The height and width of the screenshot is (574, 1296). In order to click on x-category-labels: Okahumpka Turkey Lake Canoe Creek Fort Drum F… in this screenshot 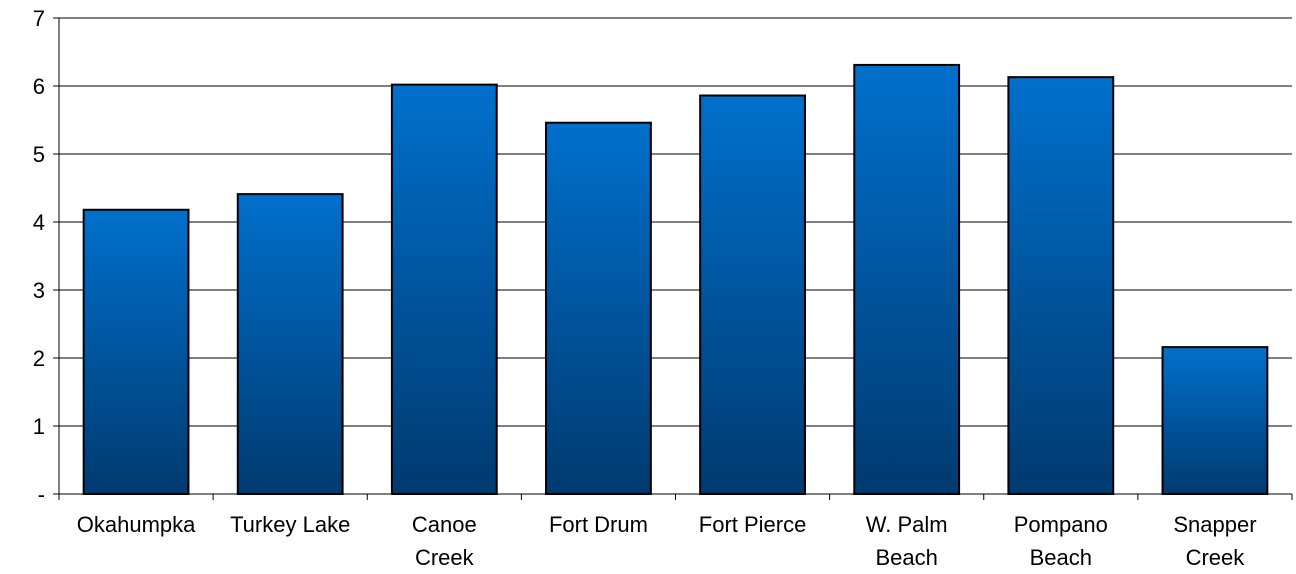, I will do `click(667, 541)`.